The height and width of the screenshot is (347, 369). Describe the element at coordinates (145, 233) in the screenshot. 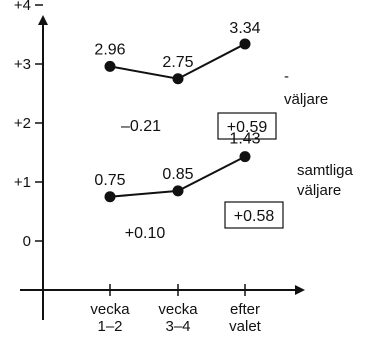

I see `change-label: +0.10` at that location.